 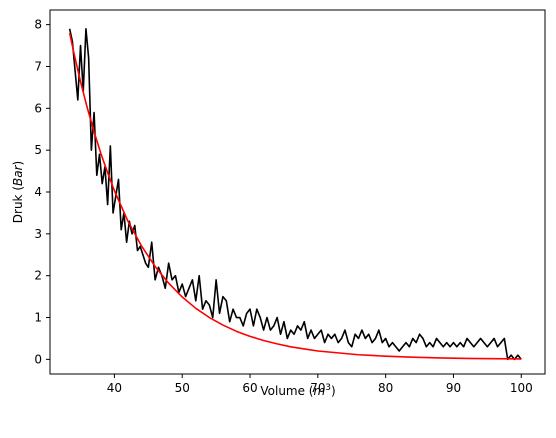 What do you see at coordinates (38, 359) in the screenshot?
I see `y-tick-label: 0` at bounding box center [38, 359].